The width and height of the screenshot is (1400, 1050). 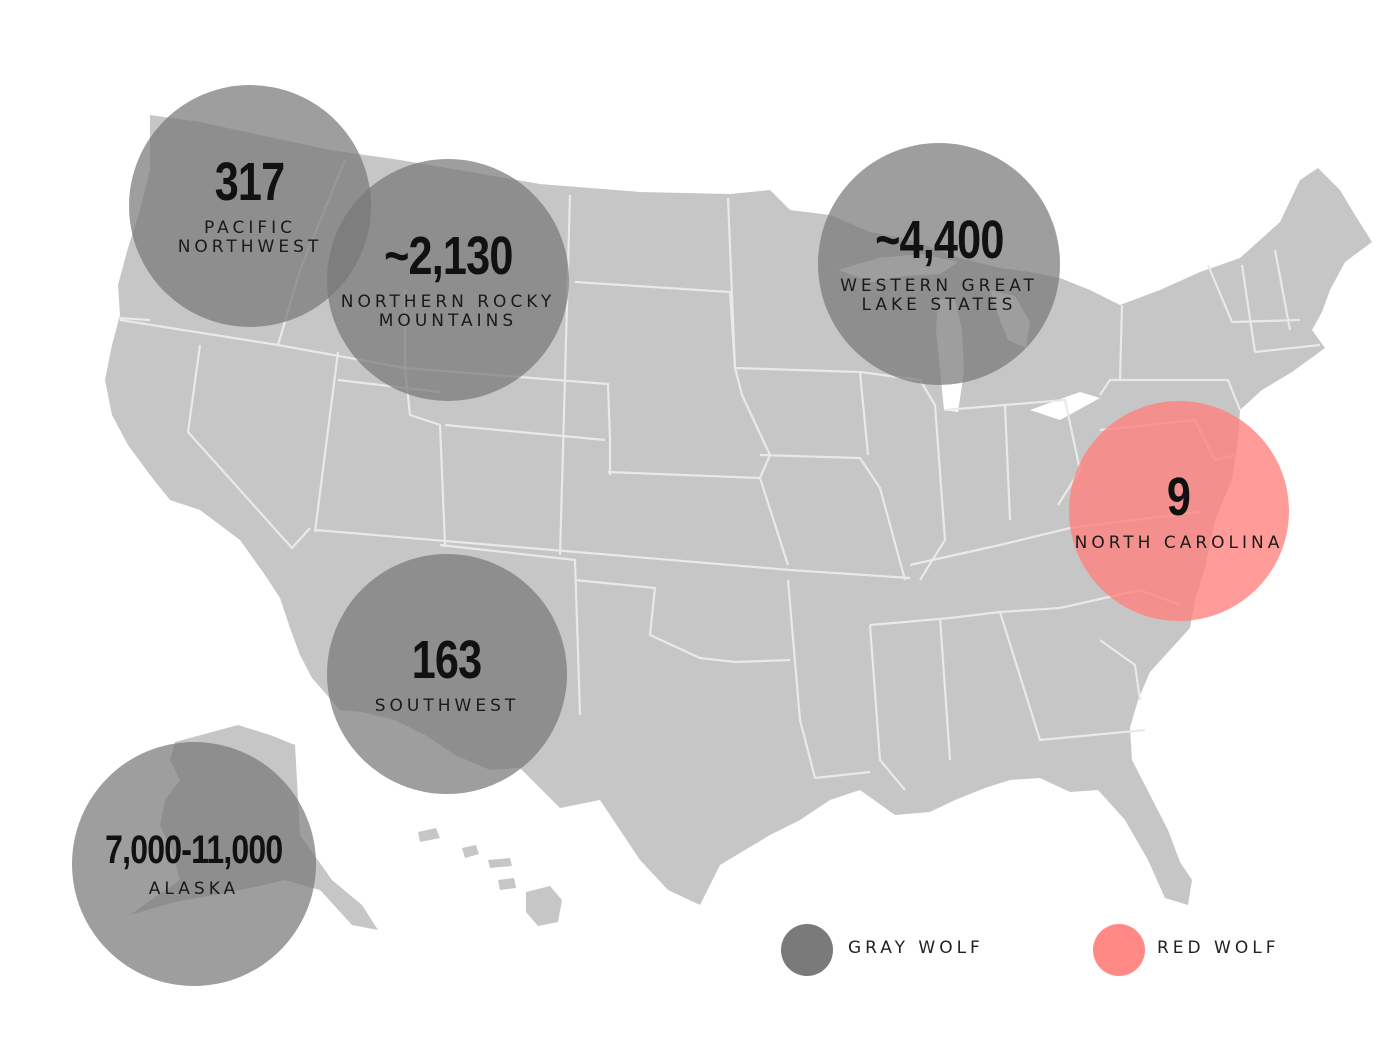 I want to click on legend-gray-wolf-label: GRAY WOLF, so click(x=916, y=948).